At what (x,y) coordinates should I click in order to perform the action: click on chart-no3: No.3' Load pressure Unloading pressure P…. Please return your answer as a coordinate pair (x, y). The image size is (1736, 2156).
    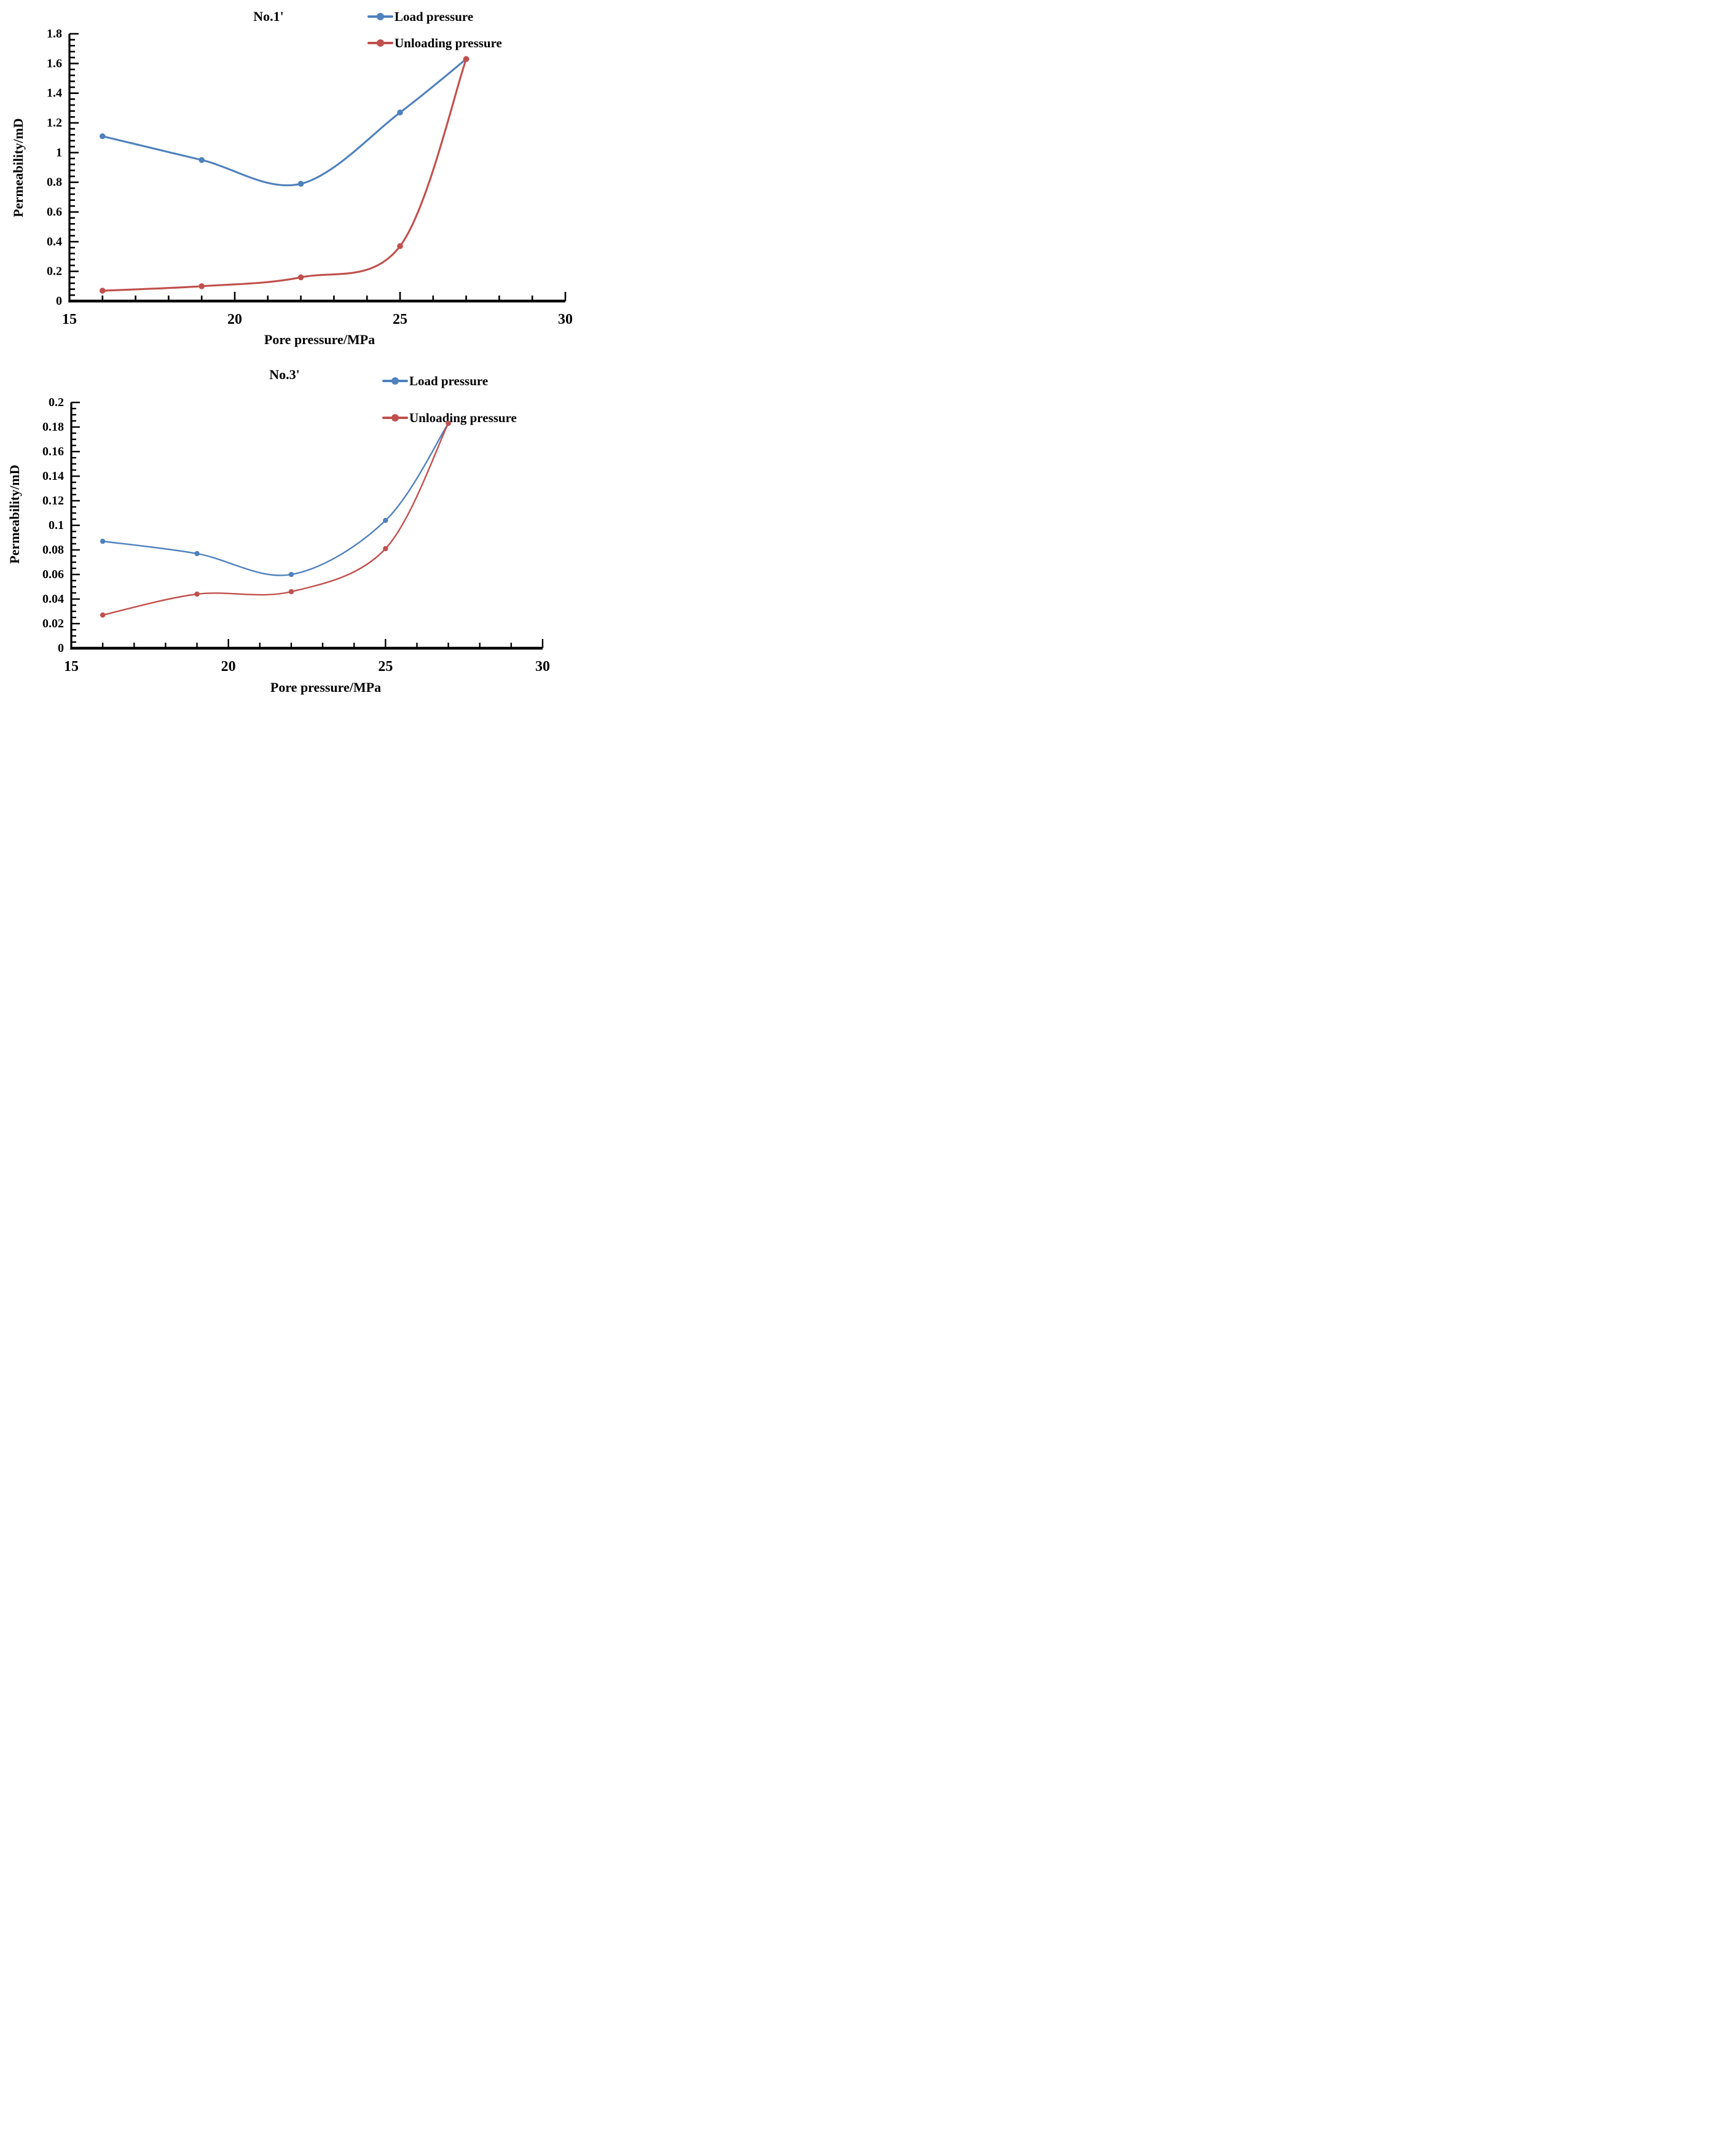
    Looking at the image, I should click on (289, 539).